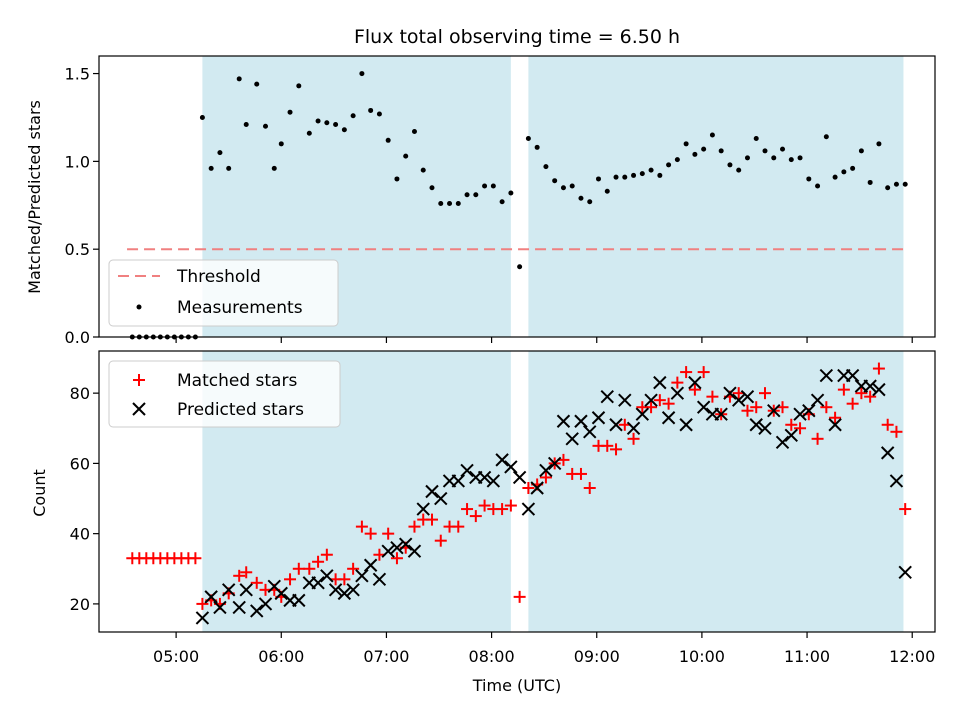  What do you see at coordinates (139, 380) in the screenshot?
I see `matched-legend-swatch` at bounding box center [139, 380].